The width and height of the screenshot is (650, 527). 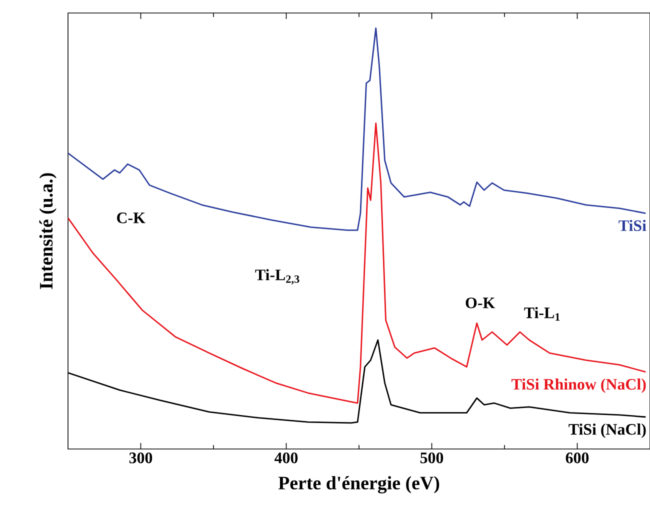 I want to click on x-tick-label: 600, so click(x=577, y=458).